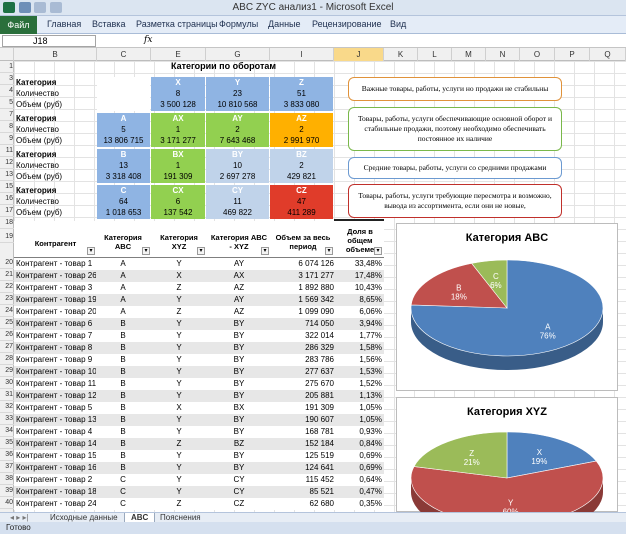 Image resolution: width=626 pixels, height=534 pixels. What do you see at coordinates (9, 7) in the screenshot?
I see `excel-app-icon` at bounding box center [9, 7].